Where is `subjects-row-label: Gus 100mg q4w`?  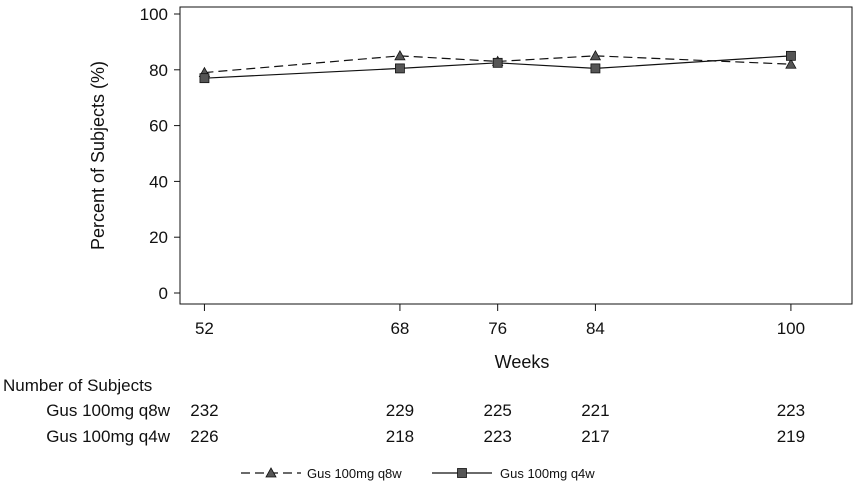 subjects-row-label: Gus 100mg q4w is located at coordinates (108, 436).